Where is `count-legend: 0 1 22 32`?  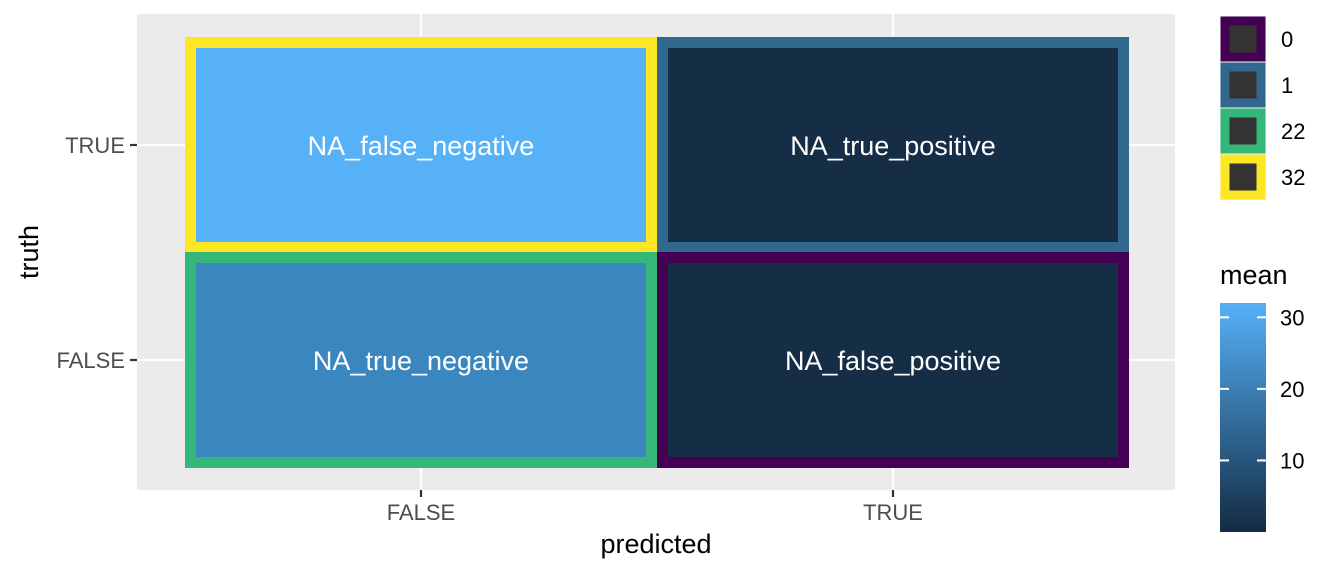
count-legend: 0 1 22 32 is located at coordinates (1262, 108).